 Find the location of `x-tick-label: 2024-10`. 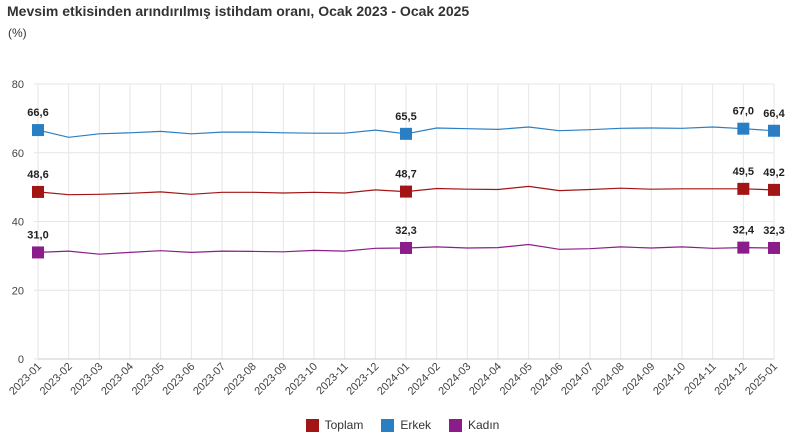

x-tick-label: 2024-10 is located at coordinates (669, 379).